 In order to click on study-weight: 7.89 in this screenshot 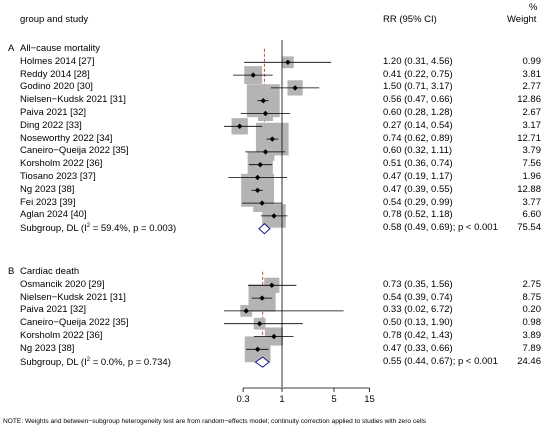, I will do `click(532, 348)`.